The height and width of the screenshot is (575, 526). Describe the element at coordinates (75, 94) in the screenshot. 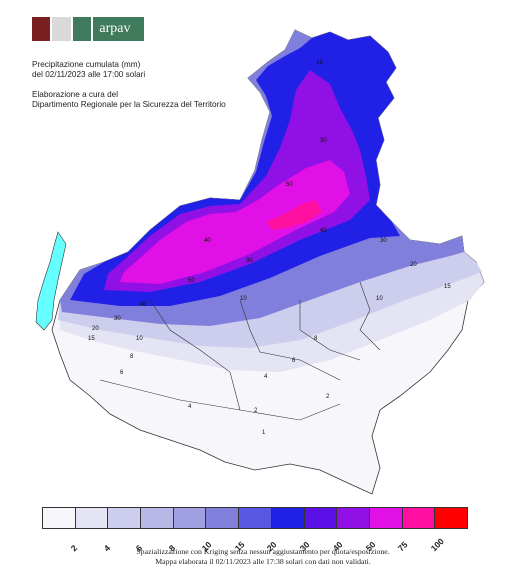

I see `credit-line-1: Elaborazione a cura del` at that location.